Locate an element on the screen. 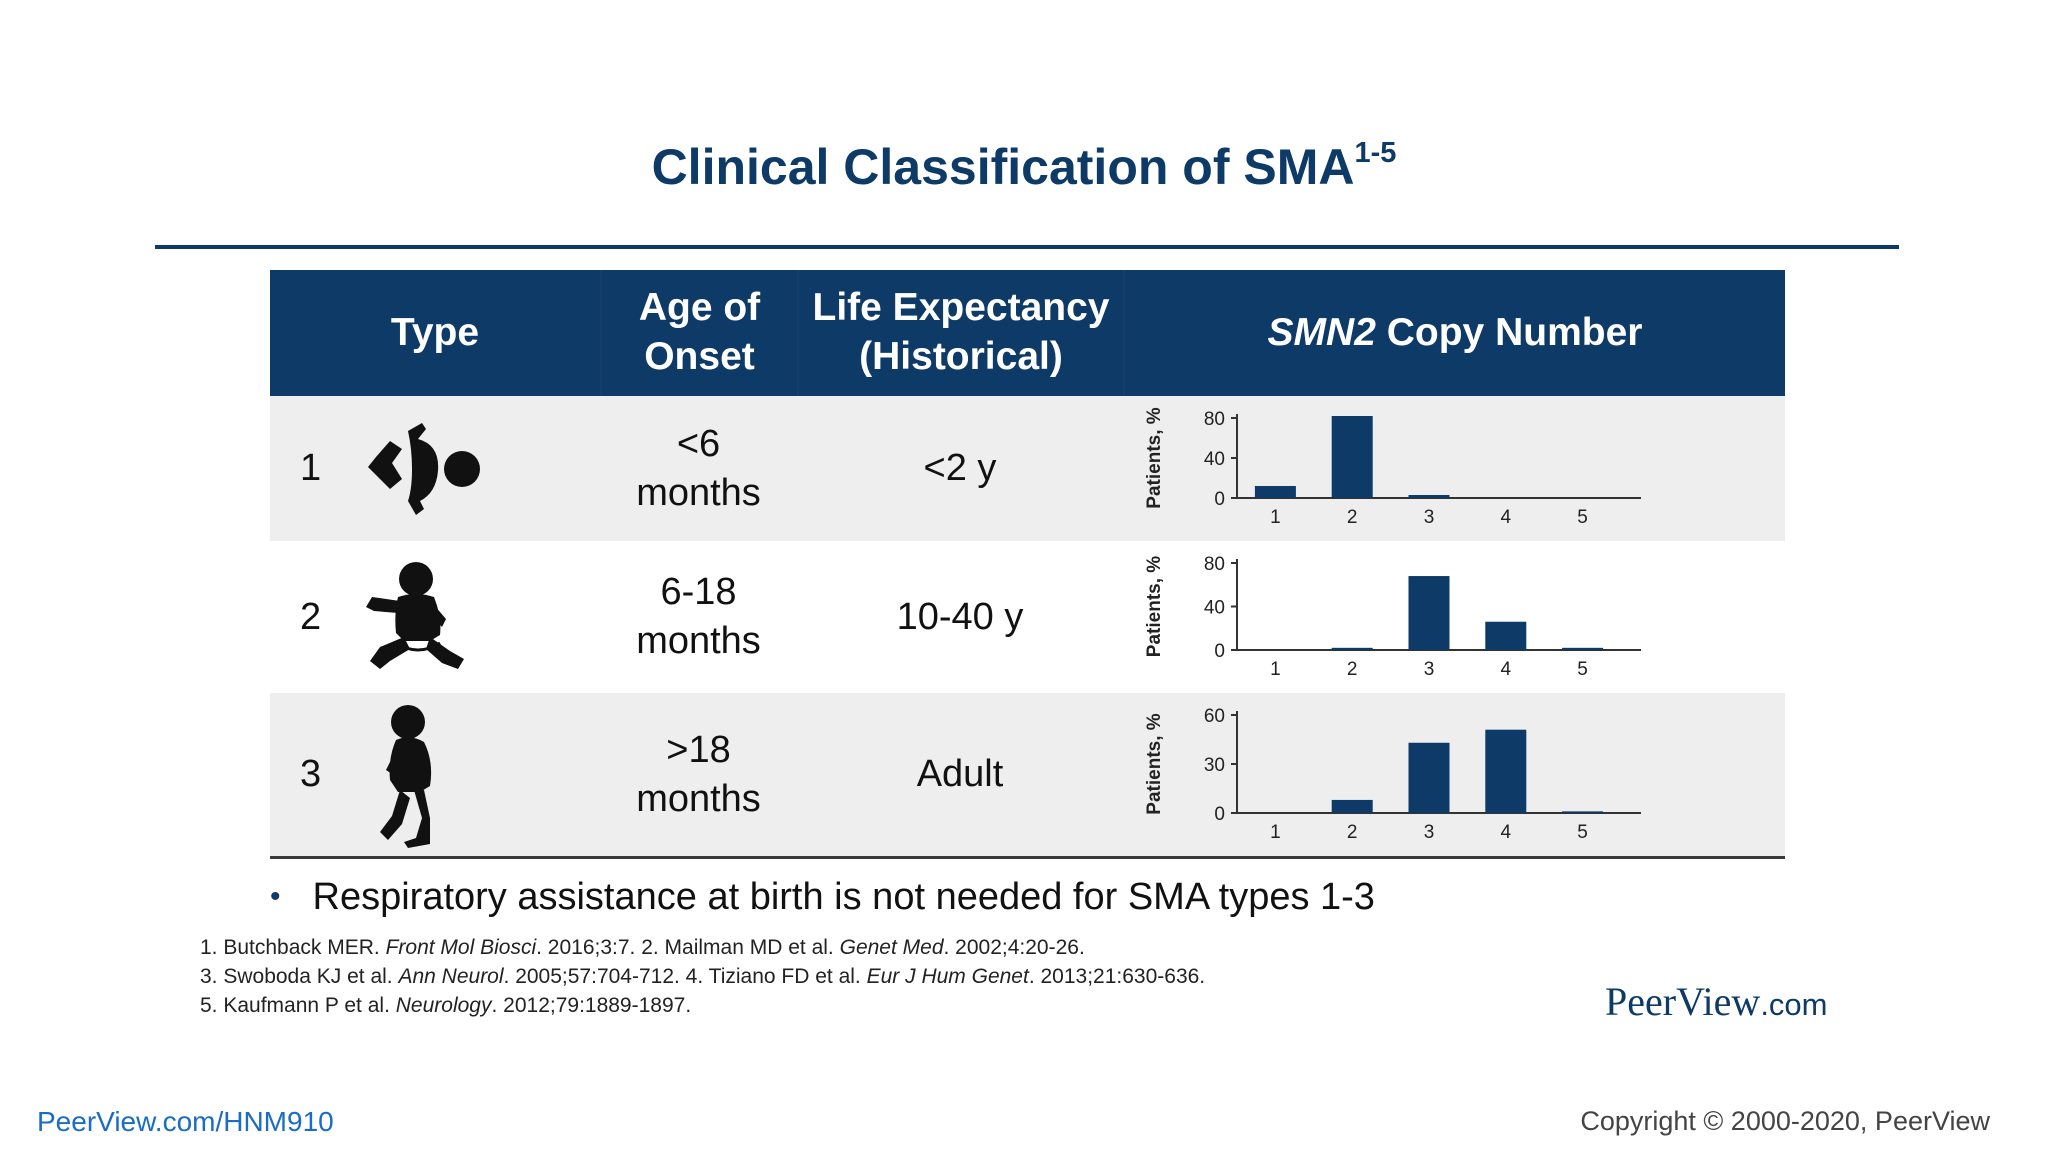  infant-sitting-icon is located at coordinates (475, 617).